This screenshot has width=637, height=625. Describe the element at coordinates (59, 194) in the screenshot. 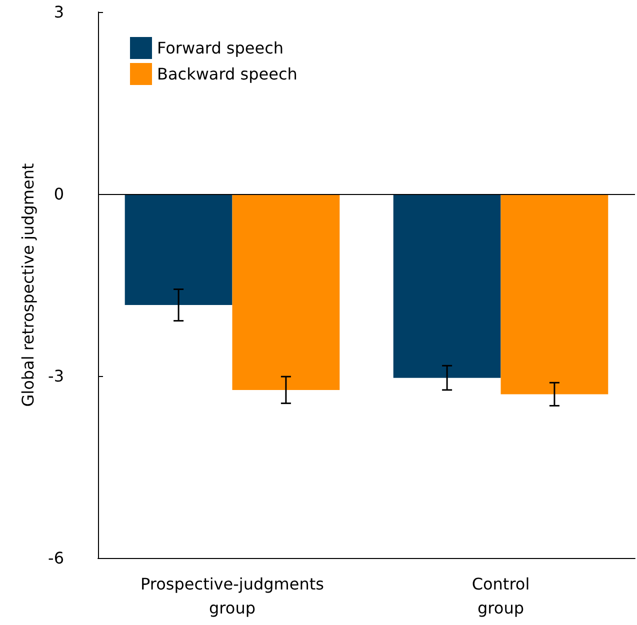

I see `y-tick-label: 0` at that location.